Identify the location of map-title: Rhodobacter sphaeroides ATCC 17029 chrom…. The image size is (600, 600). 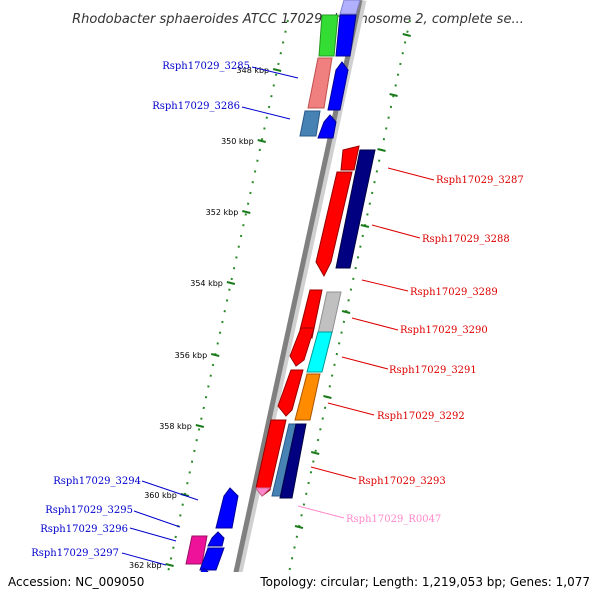
(298, 19).